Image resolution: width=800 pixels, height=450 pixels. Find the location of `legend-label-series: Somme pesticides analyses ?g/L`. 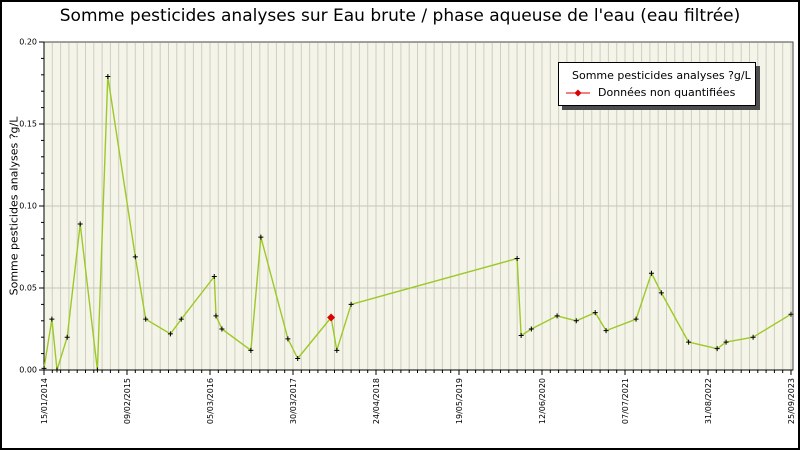

legend-label-series: Somme pesticides analyses ?g/L is located at coordinates (661, 75).